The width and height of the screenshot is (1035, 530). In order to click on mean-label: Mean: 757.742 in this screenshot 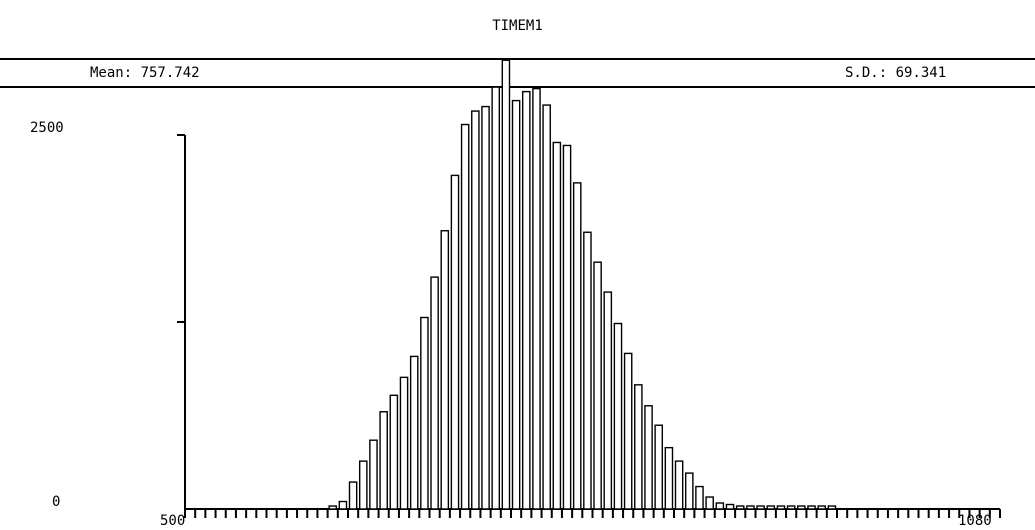, I will do `click(145, 73)`.